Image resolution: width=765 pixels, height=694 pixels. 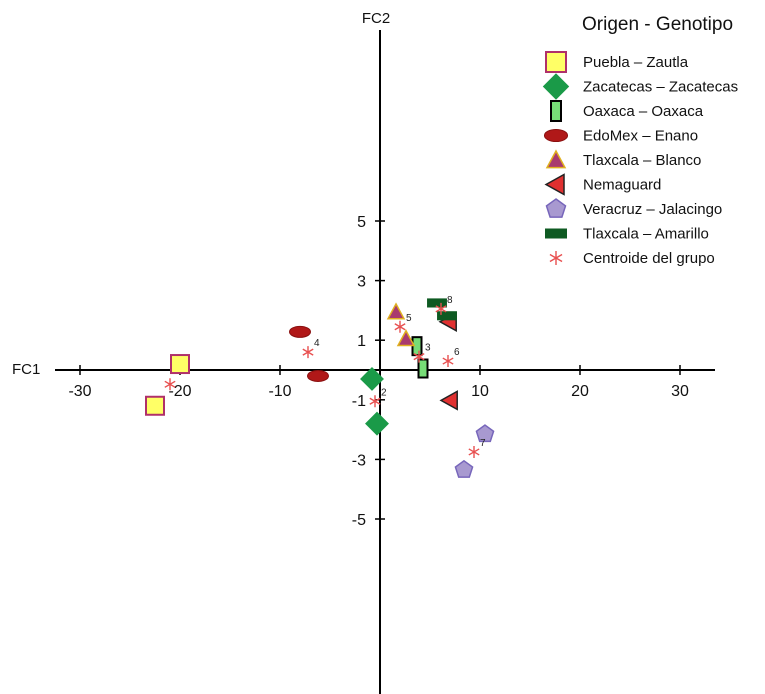 I want to click on point-label: 5, so click(x=409, y=318).